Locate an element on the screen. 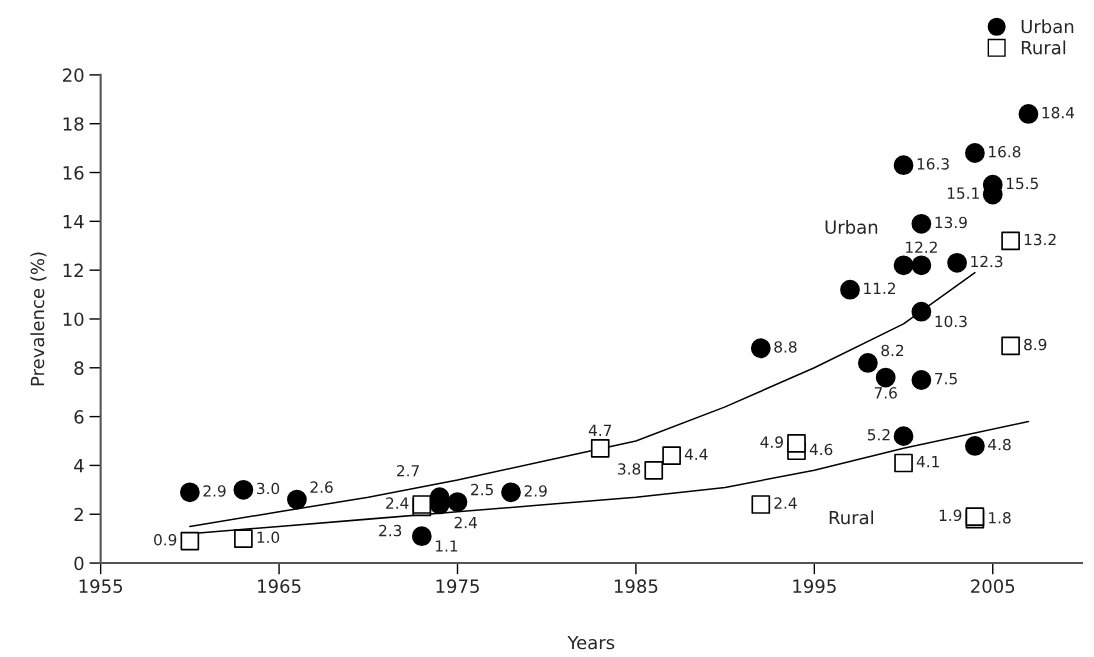  data-label: 8.8 is located at coordinates (785, 347).